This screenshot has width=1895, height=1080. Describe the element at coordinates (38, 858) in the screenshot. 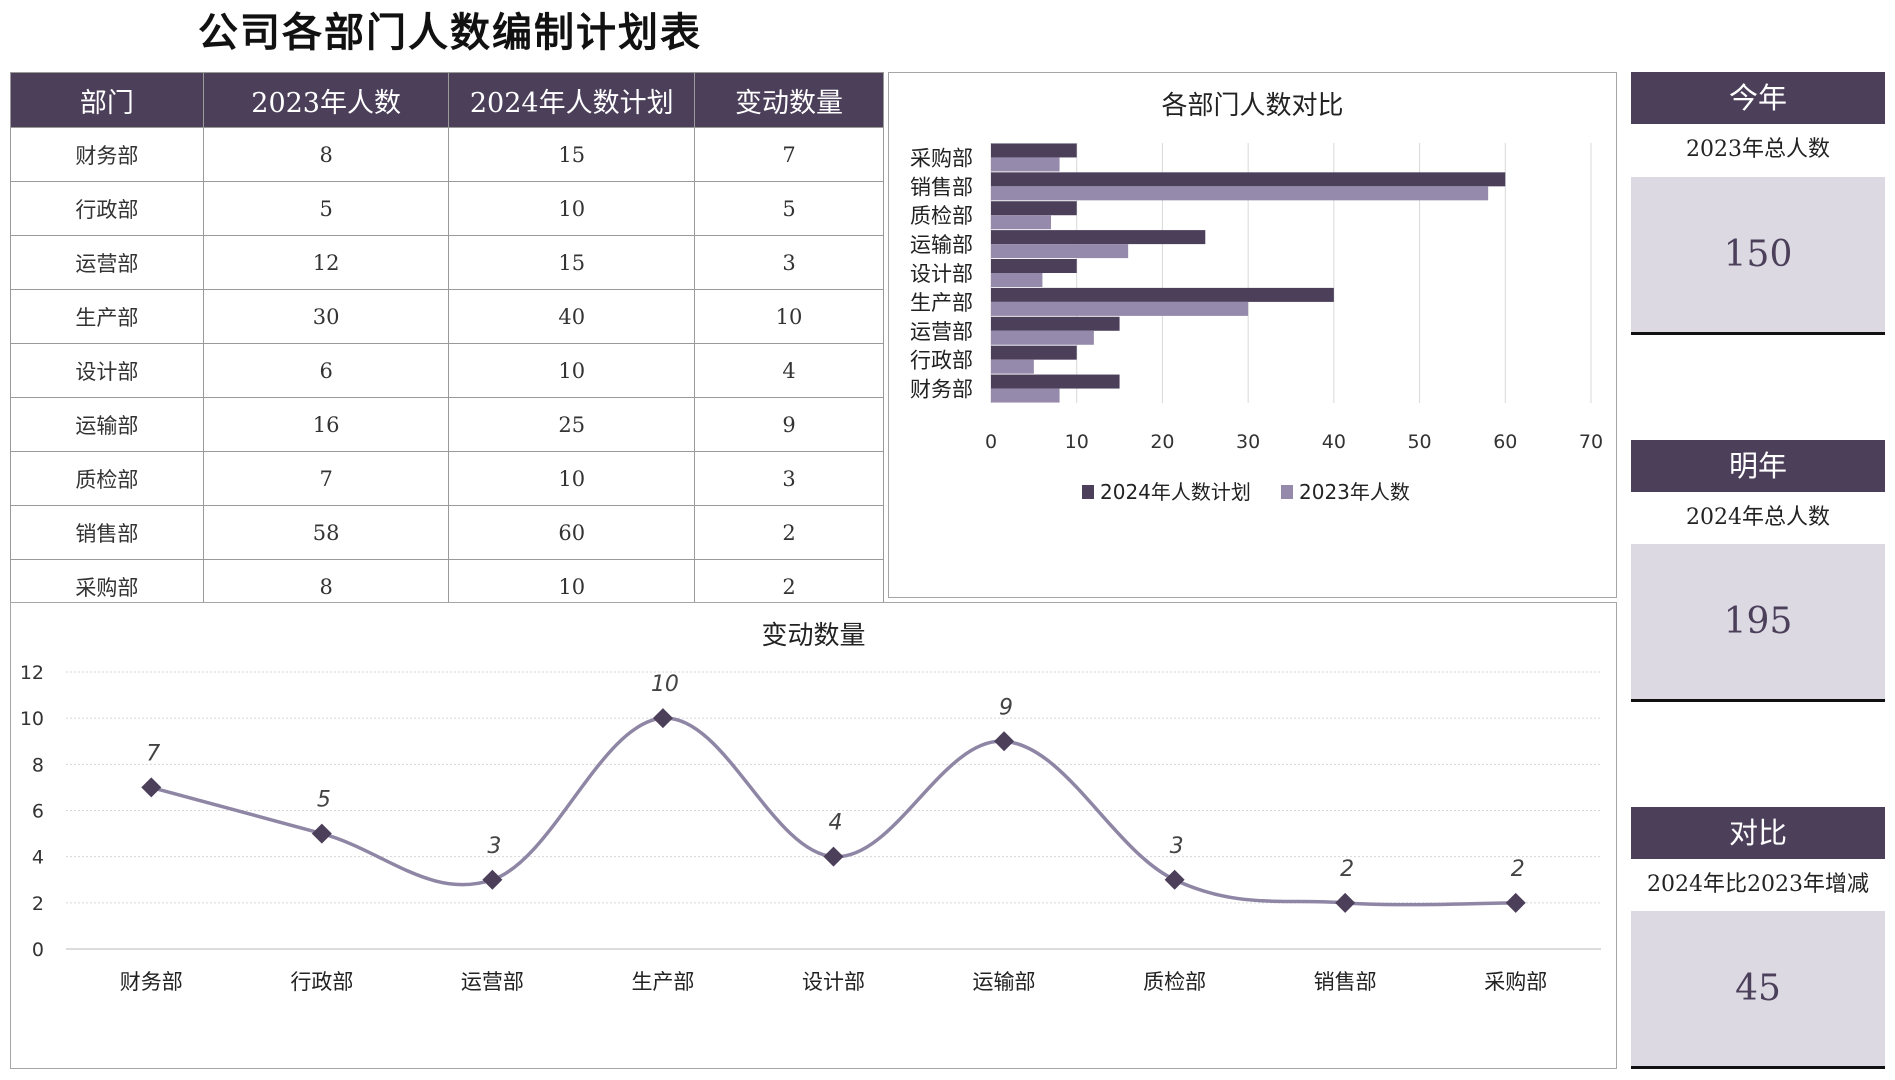

I see `y-tick-label: 4` at that location.